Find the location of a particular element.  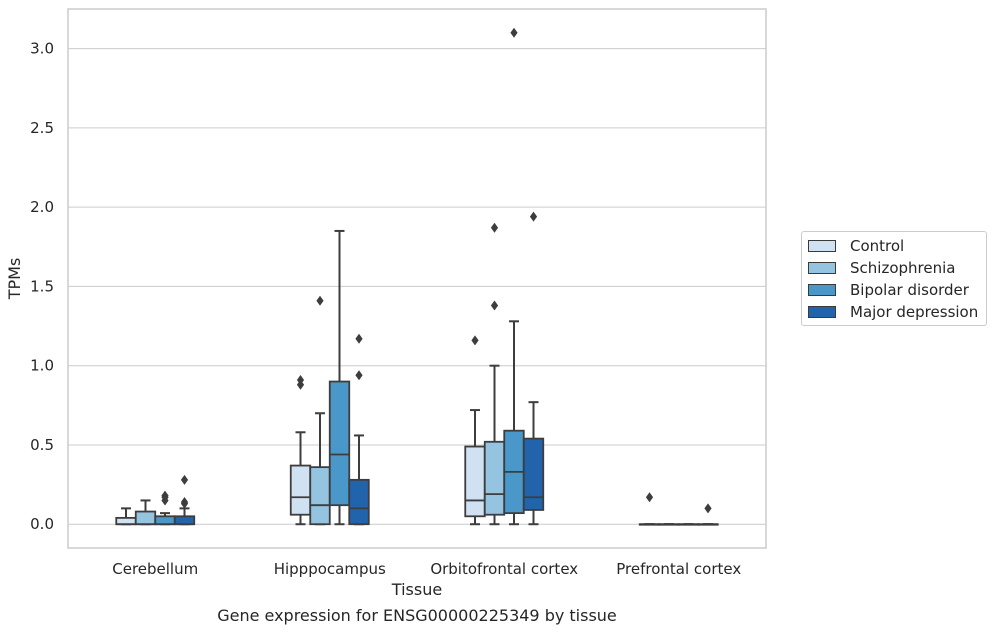

x-tick-label: Hipppocampus is located at coordinates (330, 569).